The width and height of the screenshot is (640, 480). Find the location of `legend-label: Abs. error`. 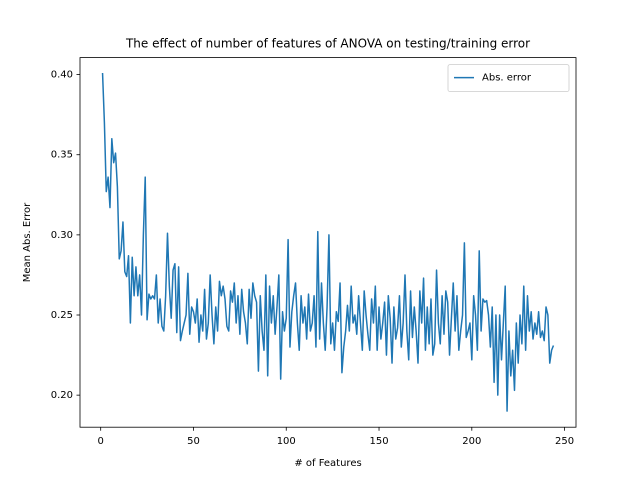

legend-label: Abs. error is located at coordinates (507, 78).